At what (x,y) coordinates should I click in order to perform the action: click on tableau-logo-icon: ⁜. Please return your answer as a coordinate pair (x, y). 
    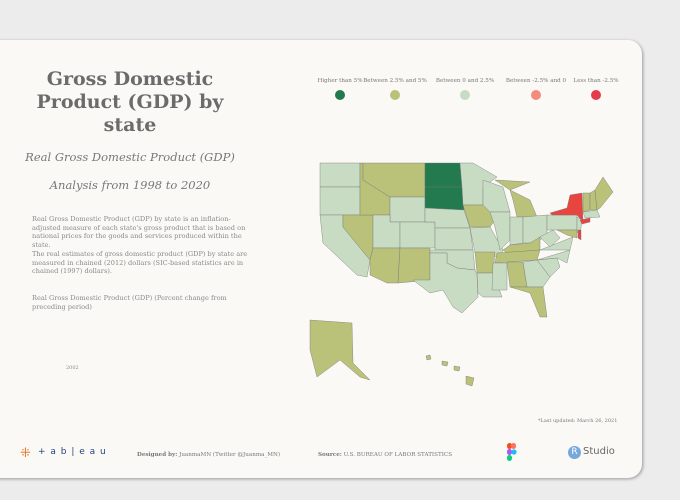
    Looking at the image, I should click on (25, 453).